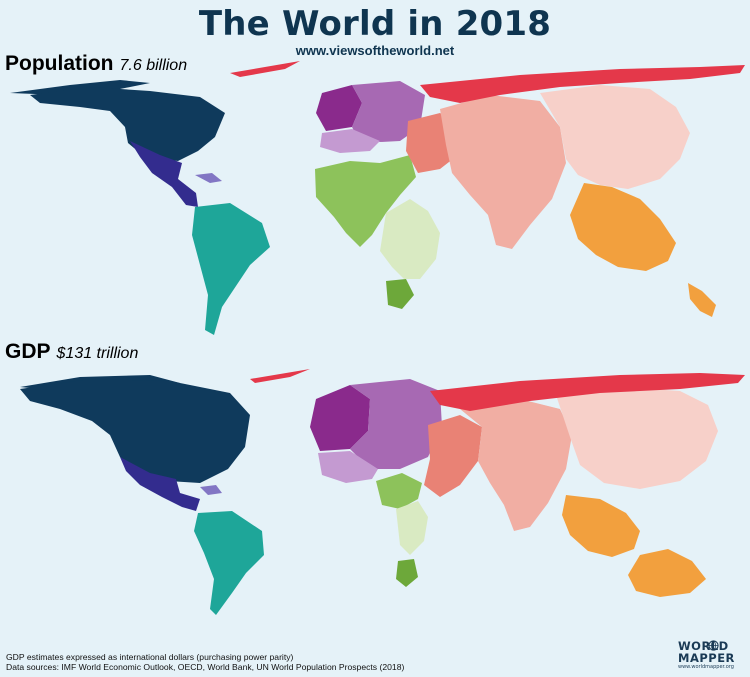 This screenshot has height=677, width=750. Describe the element at coordinates (375, 24) in the screenshot. I see `page-title: The World in 2018` at that location.